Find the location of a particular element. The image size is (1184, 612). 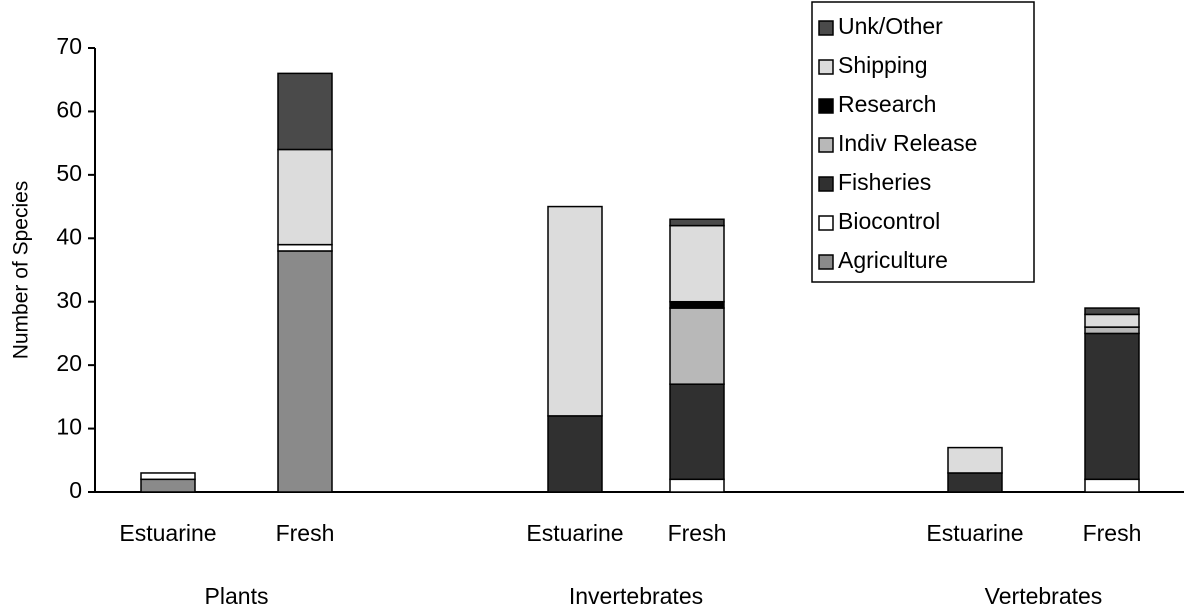

group-label: Plants is located at coordinates (237, 596).